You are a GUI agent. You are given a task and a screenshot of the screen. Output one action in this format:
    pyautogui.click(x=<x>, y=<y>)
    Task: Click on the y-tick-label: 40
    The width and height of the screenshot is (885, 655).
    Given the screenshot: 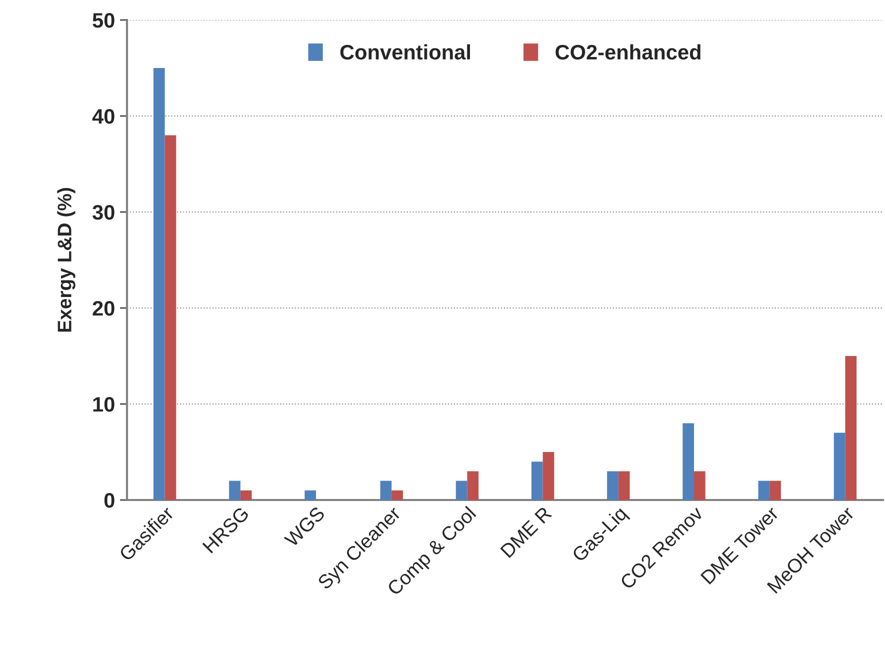 What is the action you would take?
    pyautogui.click(x=103, y=116)
    